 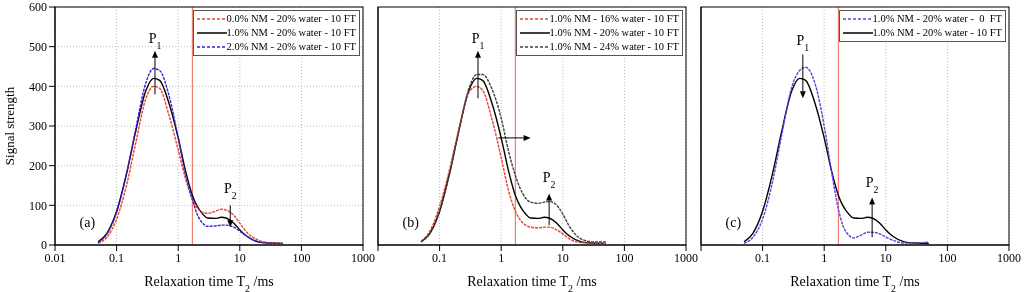 I want to click on y-tick-label: 300, so click(x=38, y=126).